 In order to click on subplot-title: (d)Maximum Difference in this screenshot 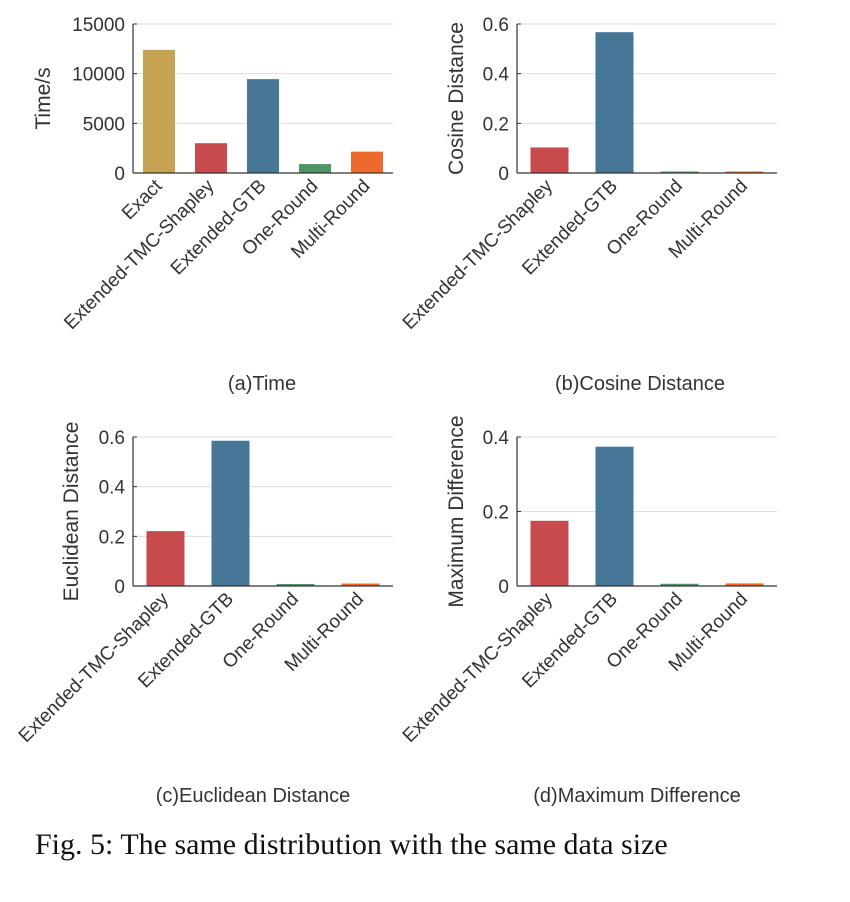, I will do `click(636, 796)`.